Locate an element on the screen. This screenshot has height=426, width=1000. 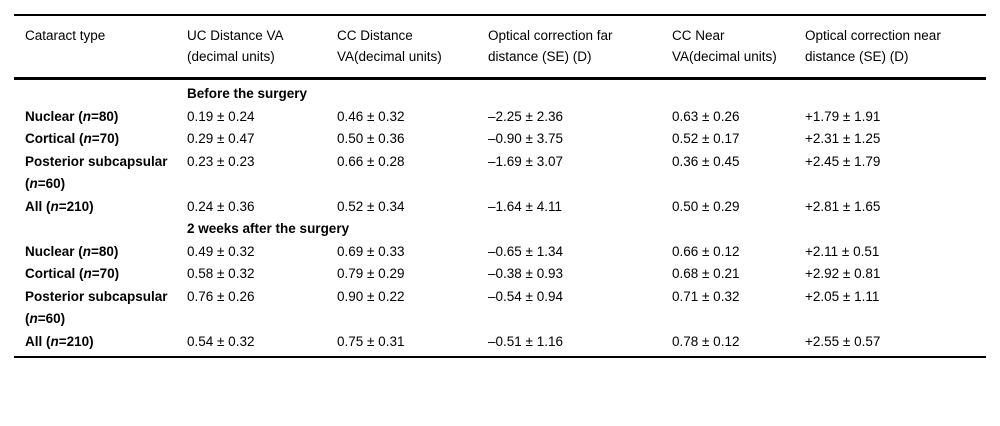
data-cell: 0.49 ± 0.32 is located at coordinates (221, 251).